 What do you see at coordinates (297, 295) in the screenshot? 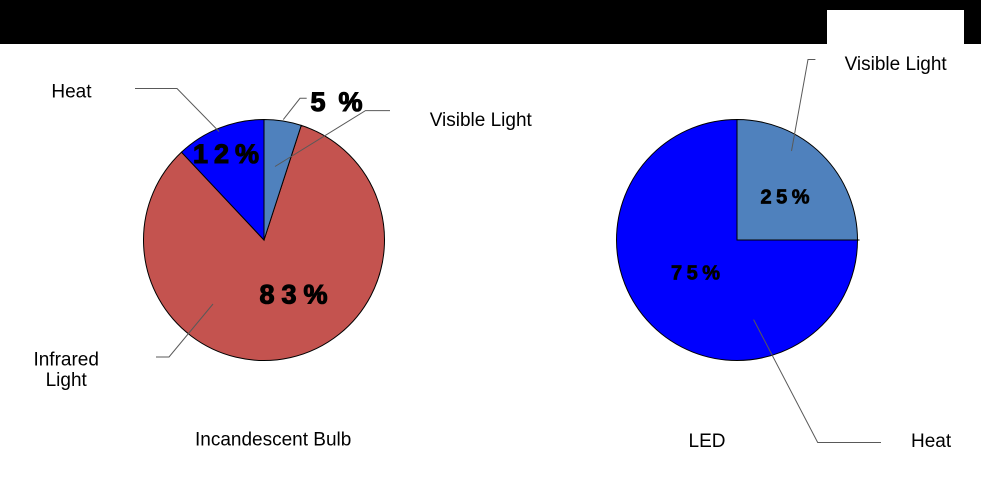
I see `svg-text: 83%` at bounding box center [297, 295].